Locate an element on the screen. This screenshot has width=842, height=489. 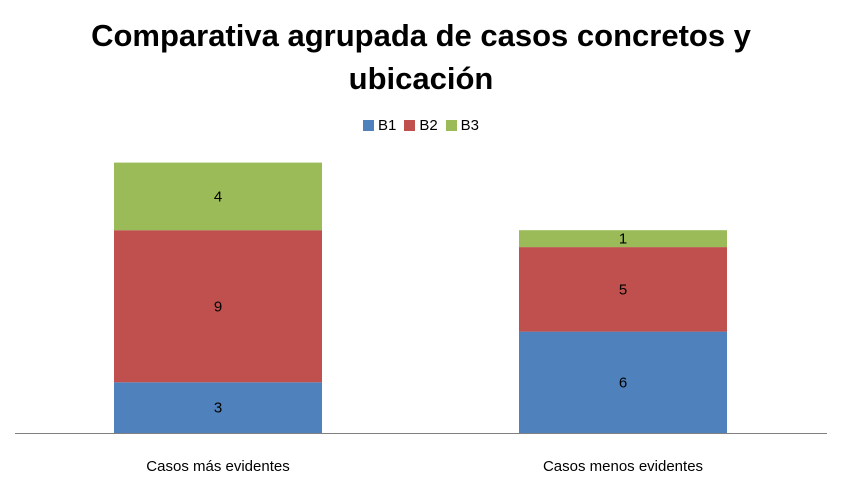
legend-swatch-b2 is located at coordinates (410, 125).